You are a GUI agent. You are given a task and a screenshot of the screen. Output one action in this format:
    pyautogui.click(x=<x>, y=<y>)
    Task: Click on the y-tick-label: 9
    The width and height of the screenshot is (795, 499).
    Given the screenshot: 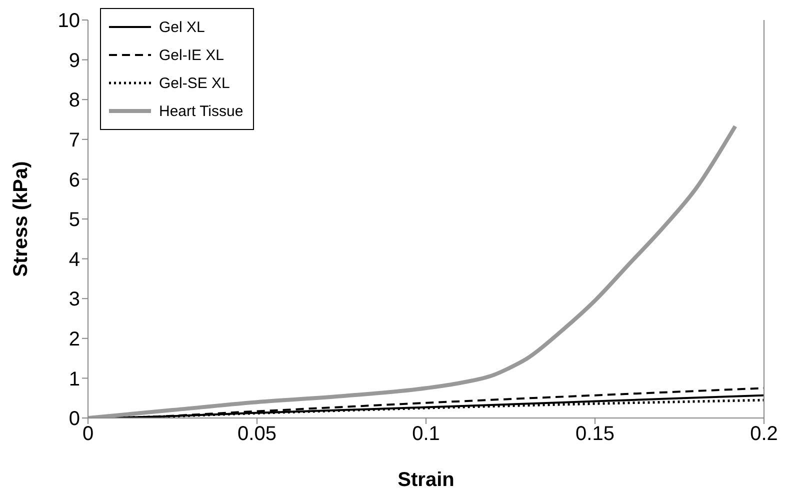 What is the action you would take?
    pyautogui.click(x=74, y=61)
    